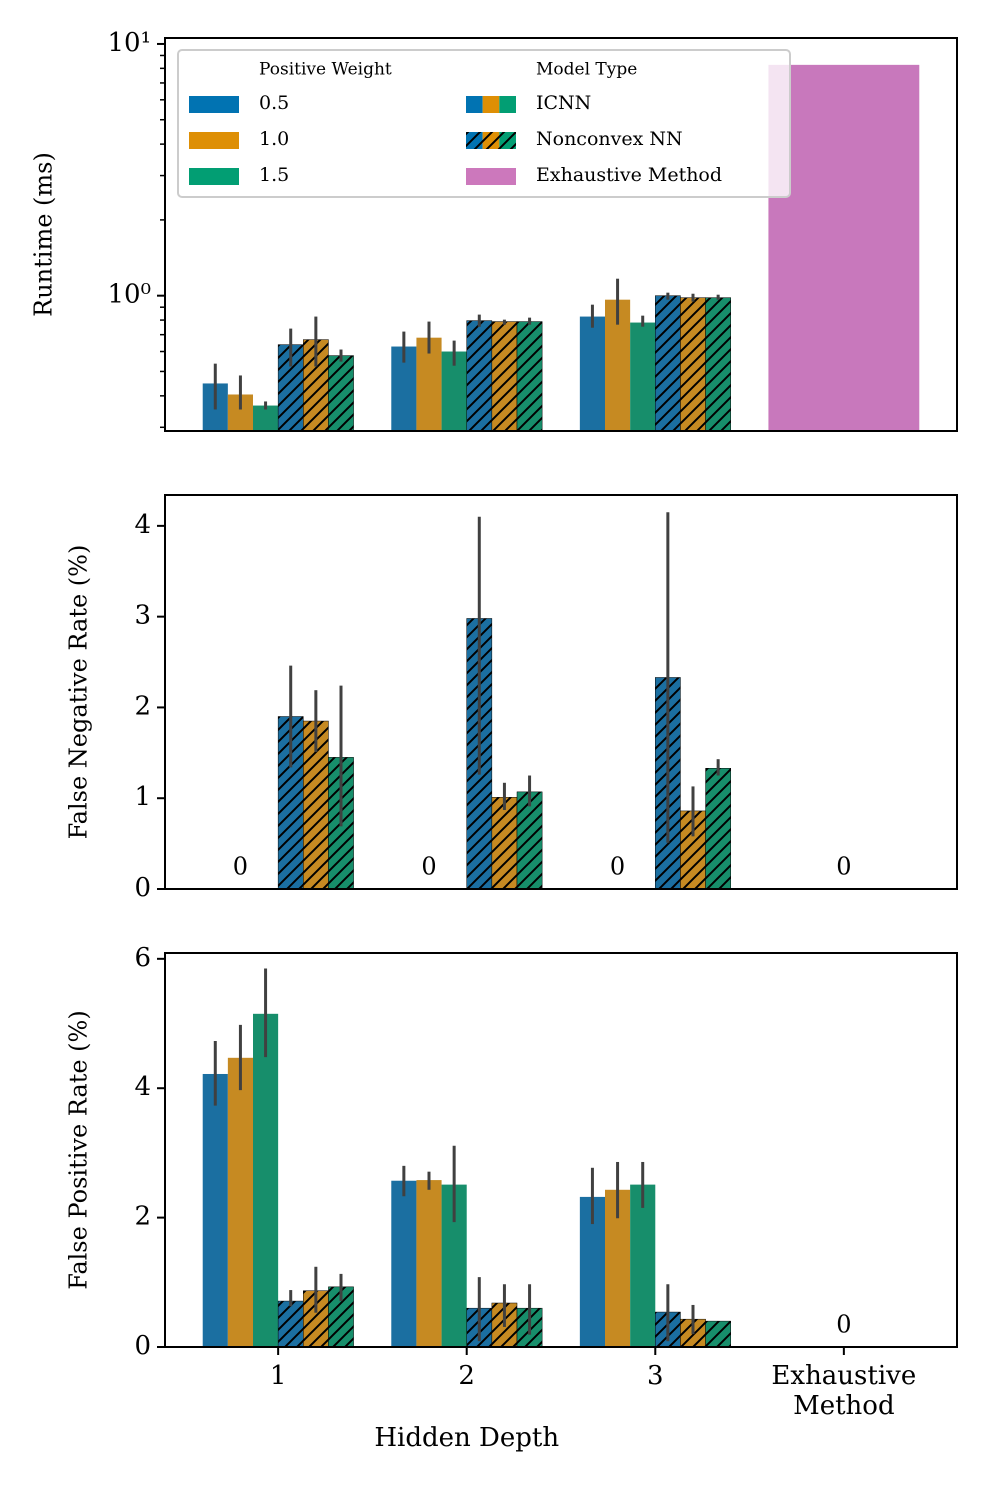 The image size is (987, 1487). Describe the element at coordinates (274, 103) in the screenshot. I see `legend-label: 0.5` at that location.